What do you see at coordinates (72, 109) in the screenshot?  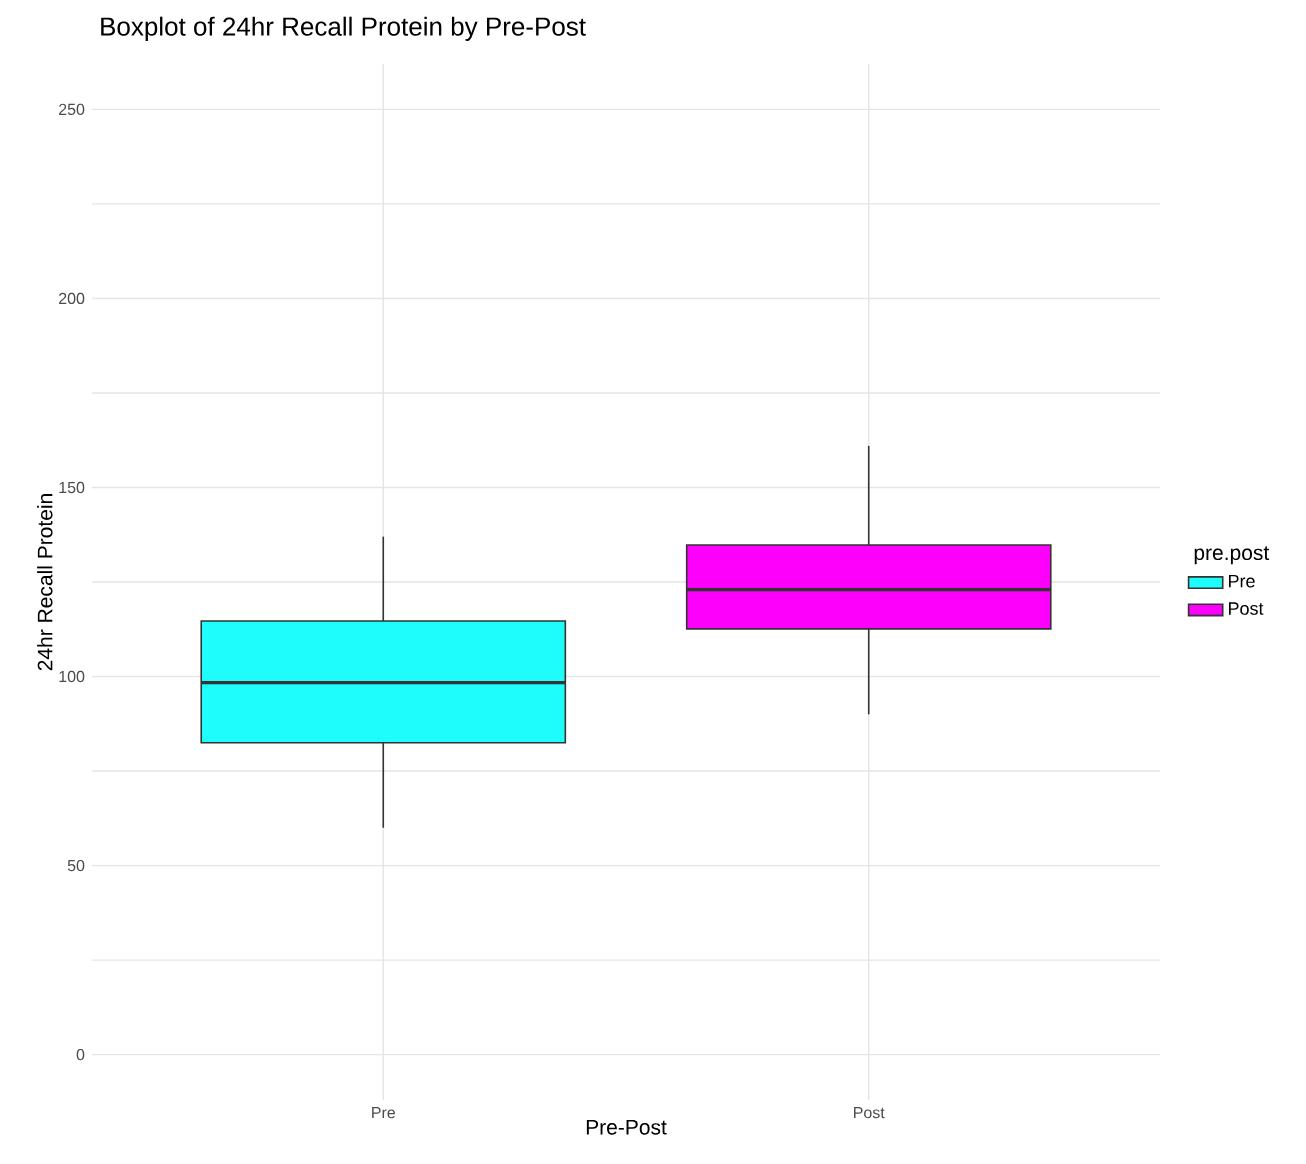 I see `y-tick-label: 250` at bounding box center [72, 109].